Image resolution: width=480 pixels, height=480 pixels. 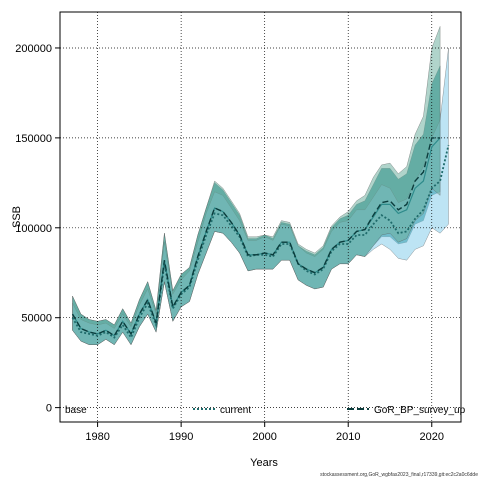 What do you see at coordinates (49, 409) in the screenshot?
I see `y-tick-label-0: 0` at bounding box center [49, 409].